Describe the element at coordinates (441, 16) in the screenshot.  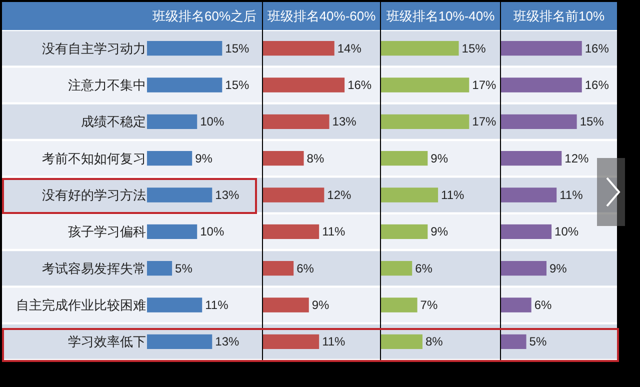
I see `text: 班级排名10%-40%` at that location.